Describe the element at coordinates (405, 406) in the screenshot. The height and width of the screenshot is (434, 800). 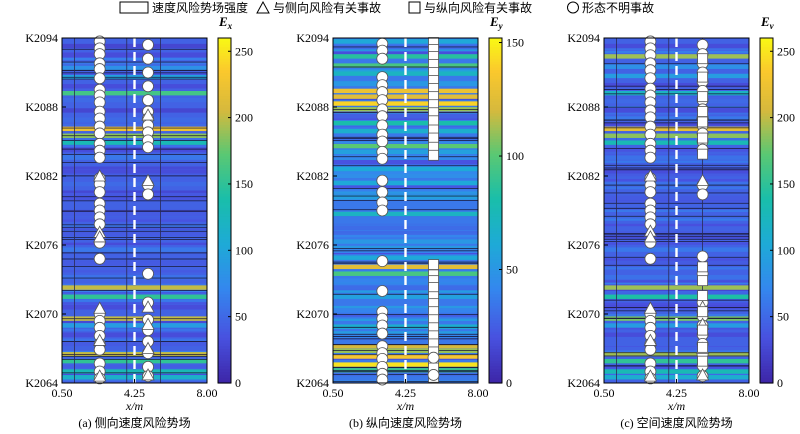
I see `x-axis-label: x/m` at that location.